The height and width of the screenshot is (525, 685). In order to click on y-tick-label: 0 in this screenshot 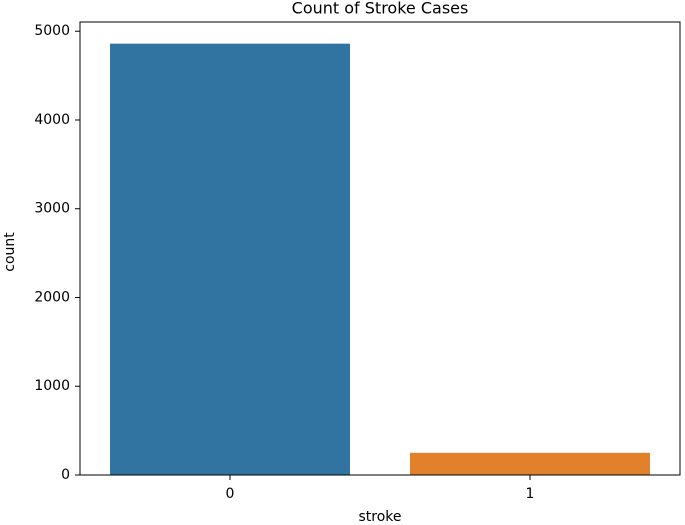, I will do `click(65, 475)`.